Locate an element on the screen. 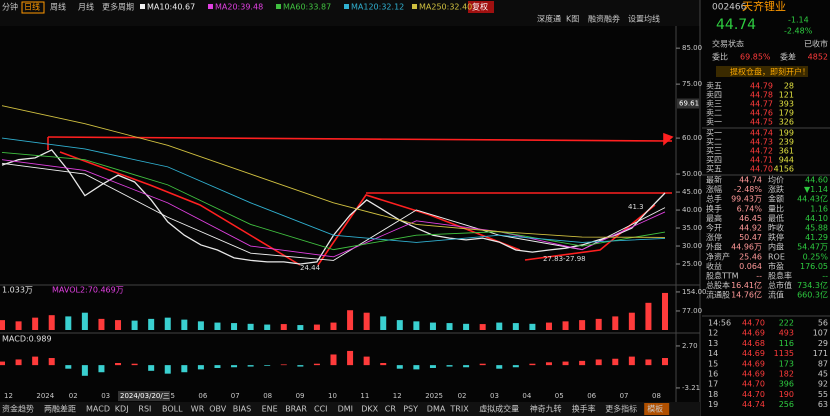  period-tab: 分钟 is located at coordinates (10, 7).